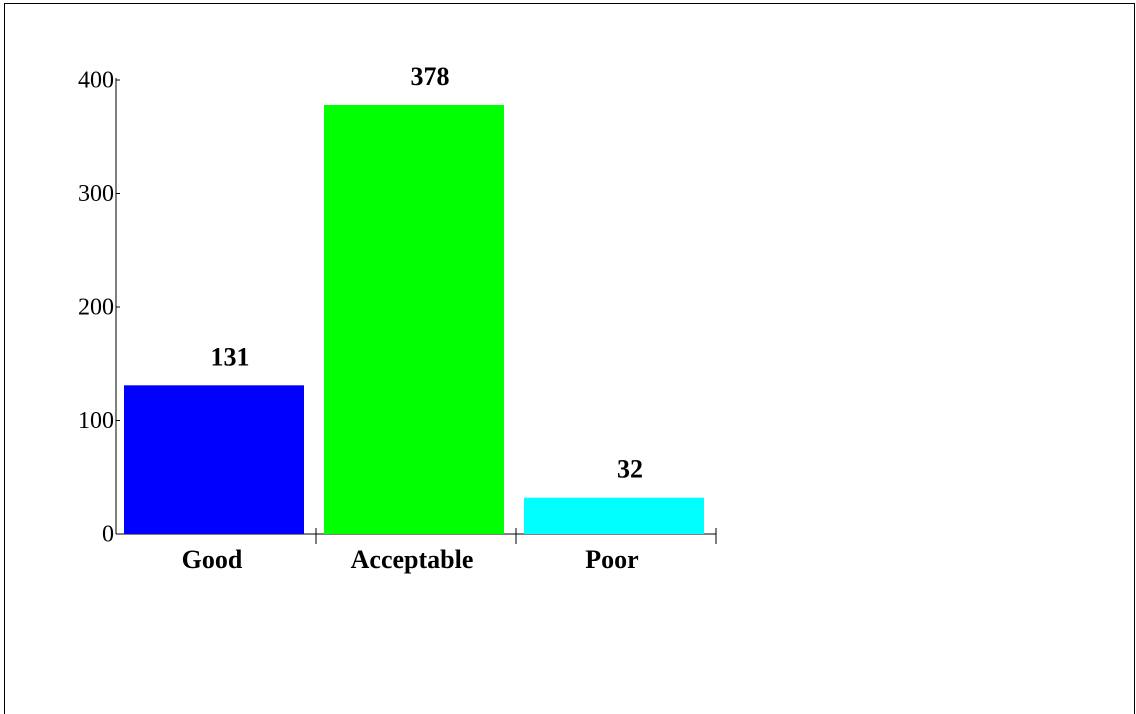 The image size is (1136, 714). Describe the element at coordinates (96, 81) in the screenshot. I see `y-tick-label: 400` at that location.